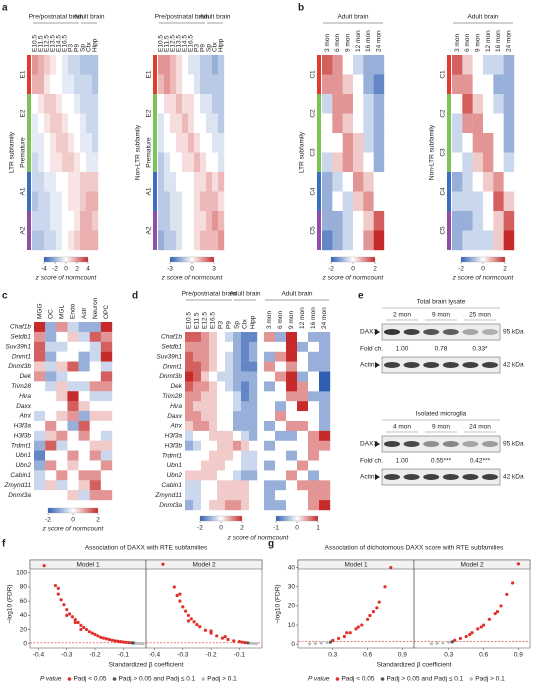 The image size is (534, 685). Describe the element at coordinates (155, 655) in the screenshot. I see `x-tick-label: -0.4` at that location.